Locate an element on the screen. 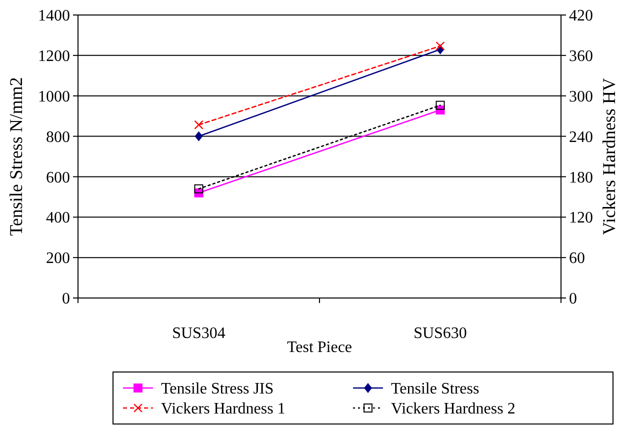  y-tick-label: 1400 is located at coordinates (54, 16).